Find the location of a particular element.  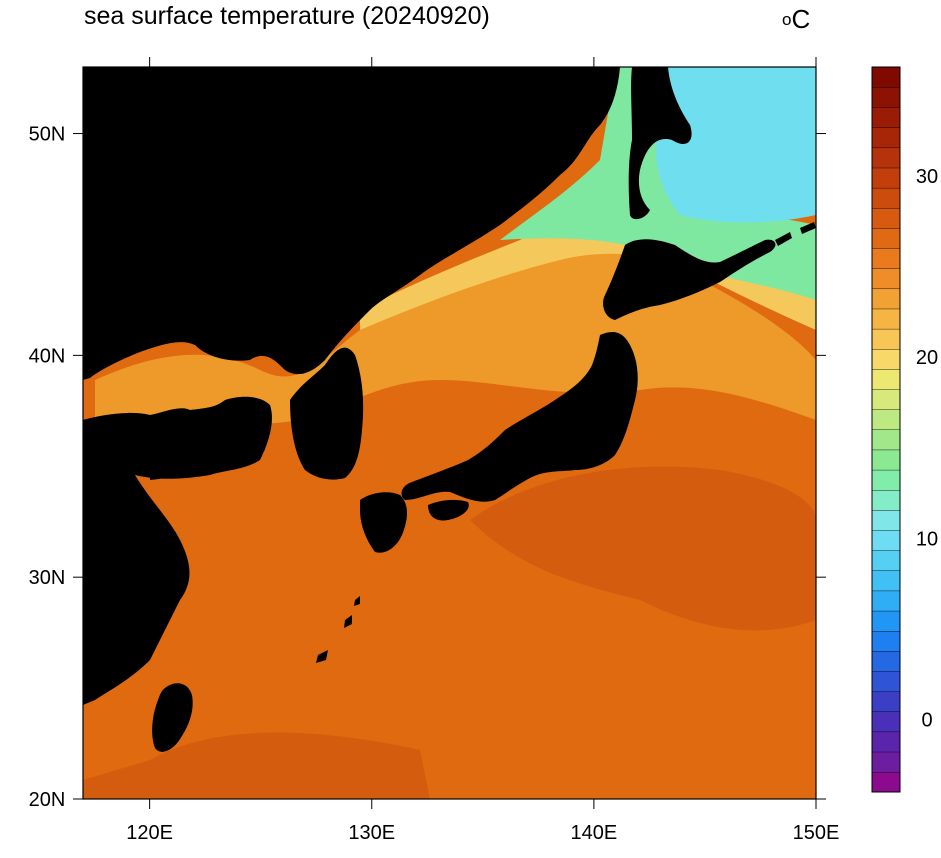

lon-tick-label: 150E is located at coordinates (816, 833).